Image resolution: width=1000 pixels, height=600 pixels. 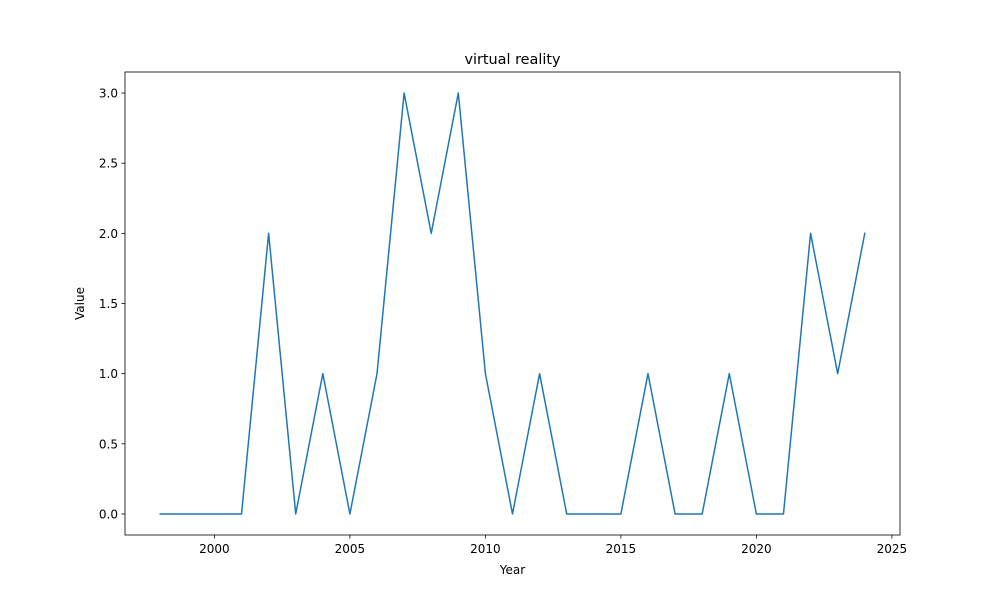 I want to click on y-tick-label: 3.0, so click(x=108, y=94).